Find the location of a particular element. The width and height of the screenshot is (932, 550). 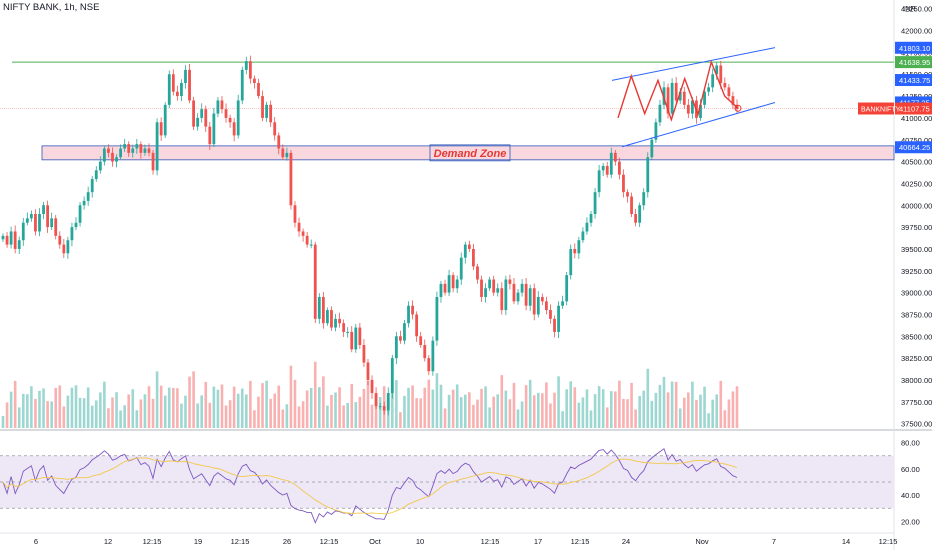

currency-label: INR is located at coordinates (910, 8).